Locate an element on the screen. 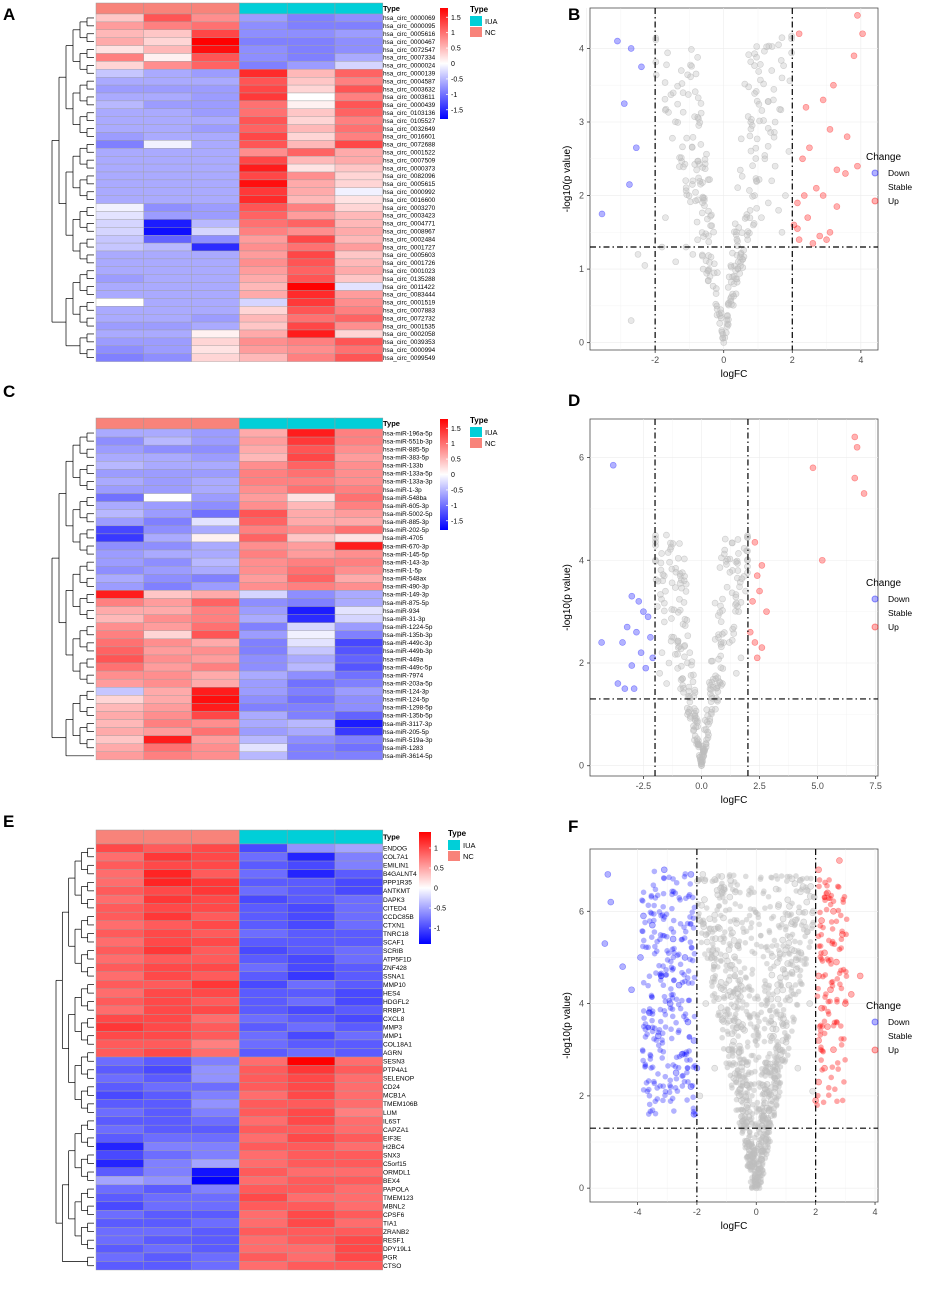 The height and width of the screenshot is (1294, 941). type-legend-title: Type is located at coordinates (457, 833).